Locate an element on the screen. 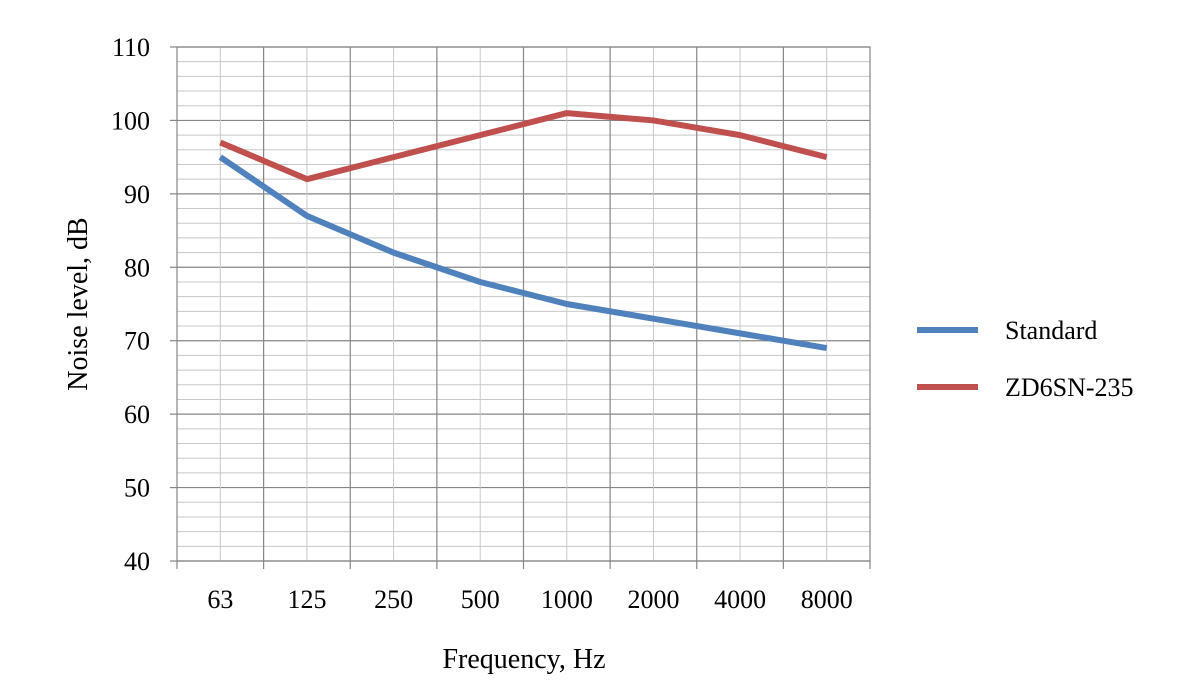  x-tick-label: 500 is located at coordinates (480, 599).